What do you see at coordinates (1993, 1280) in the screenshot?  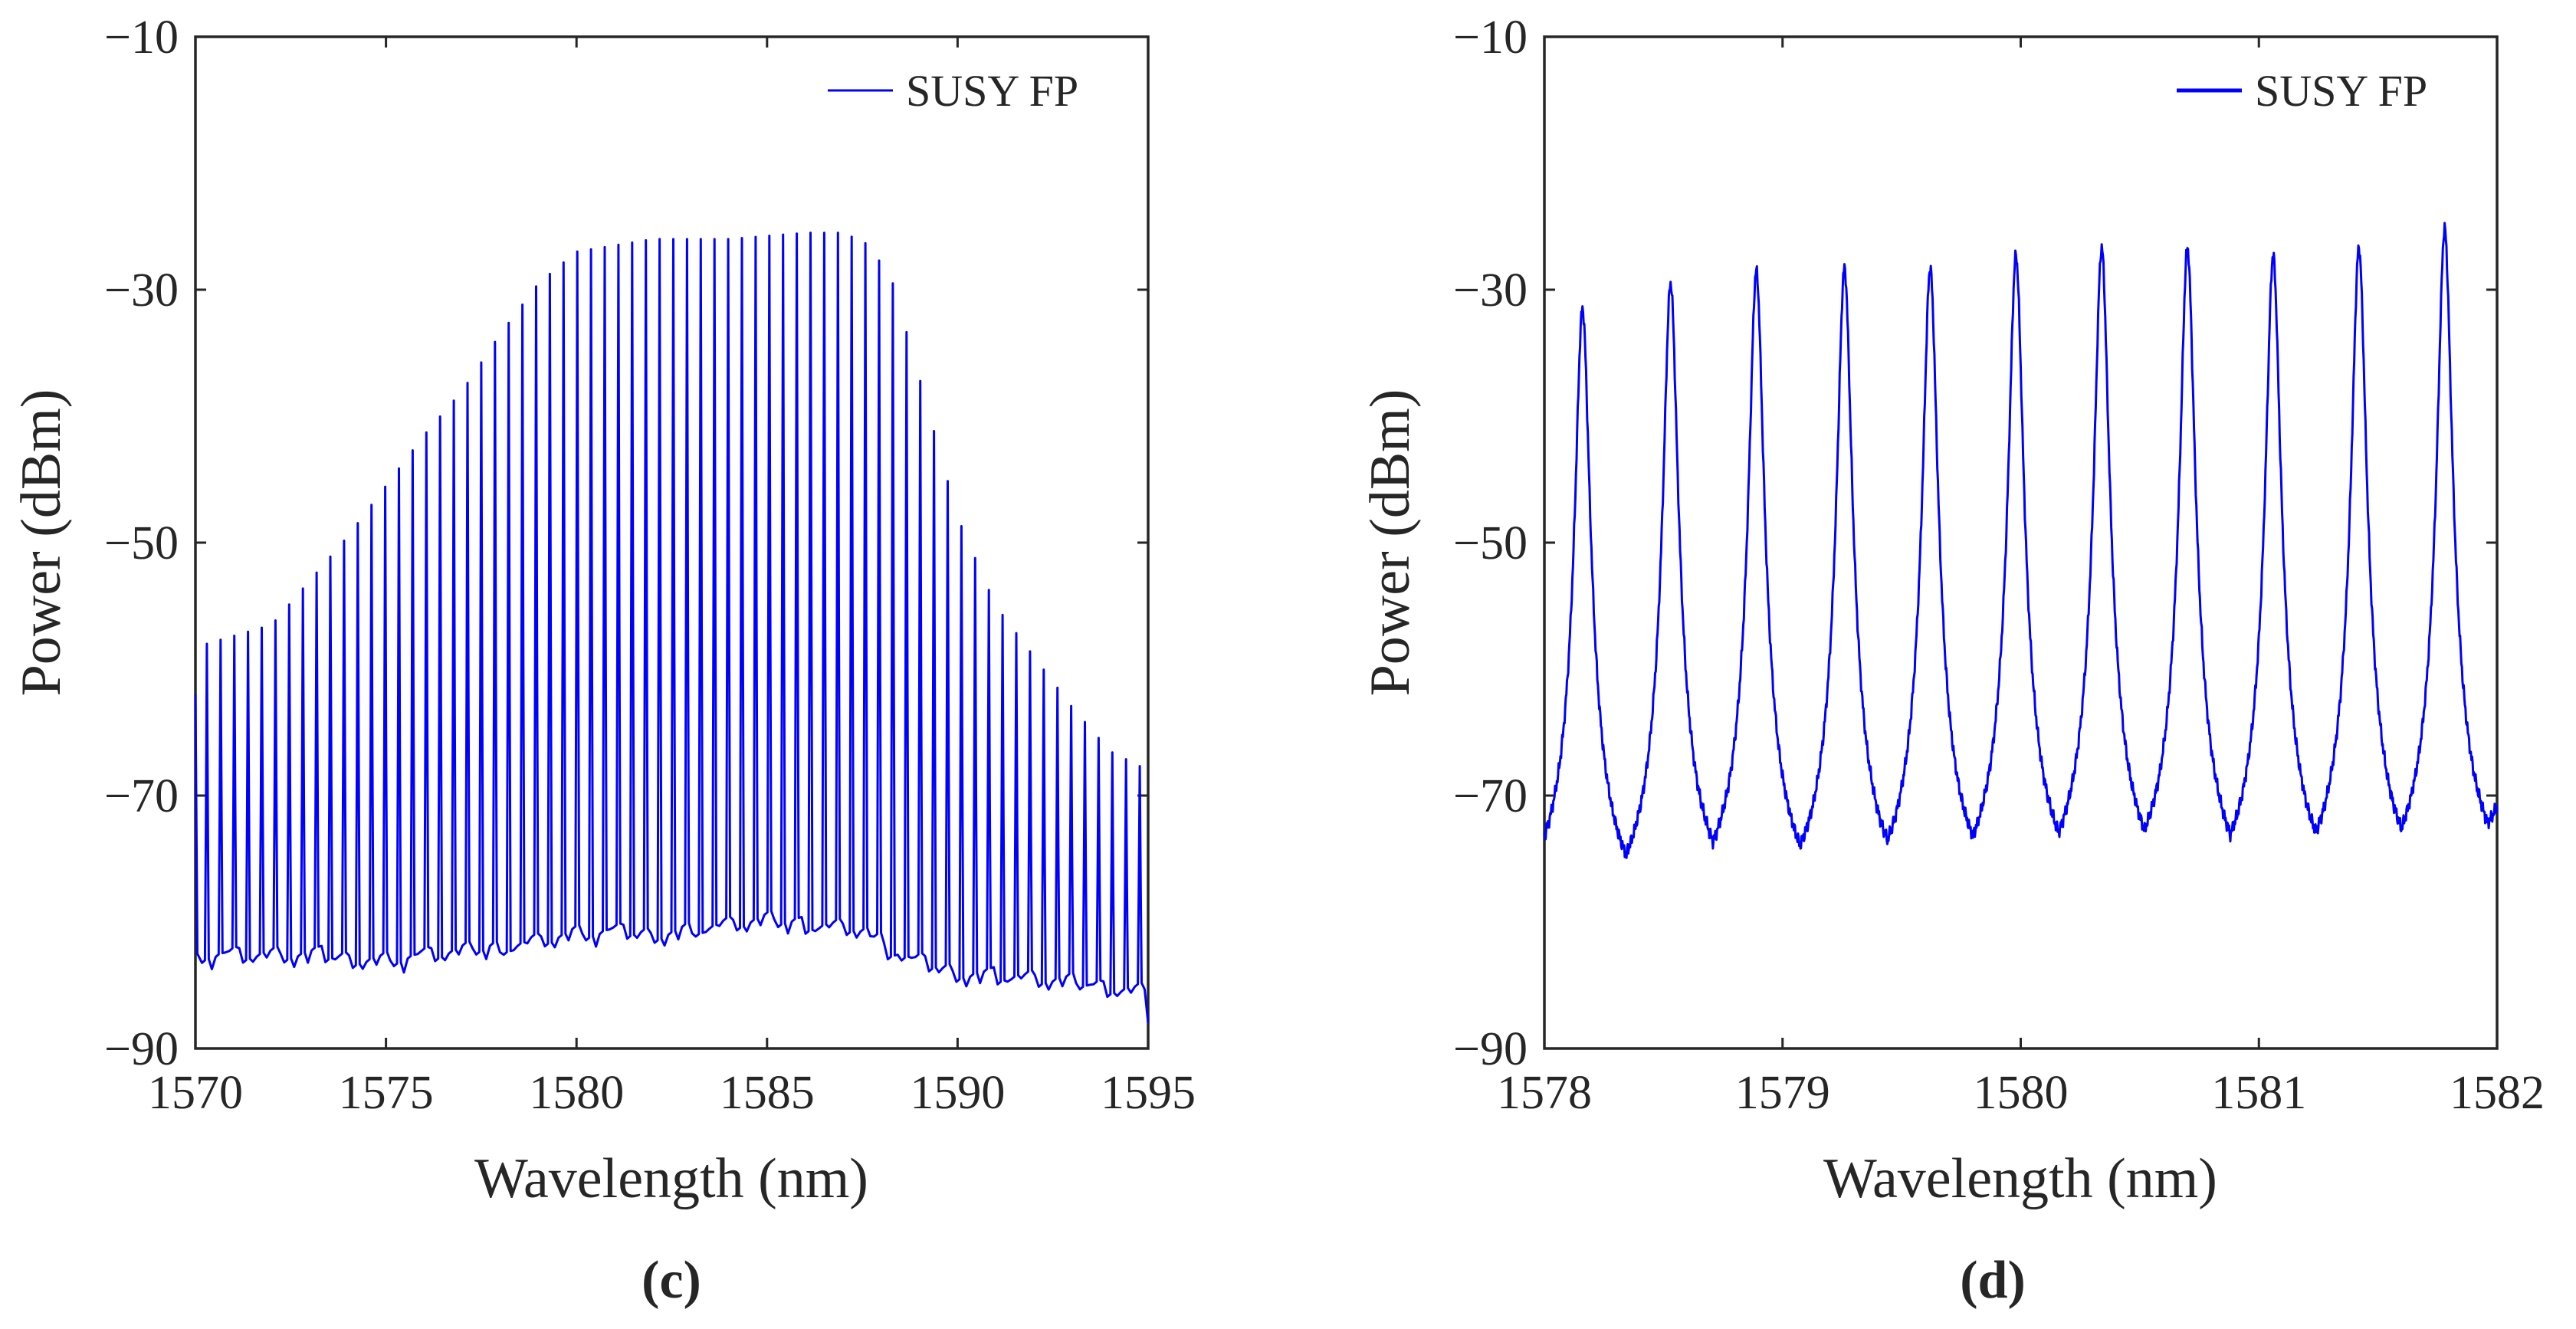 I see `panel-label: (d)` at bounding box center [1993, 1280].